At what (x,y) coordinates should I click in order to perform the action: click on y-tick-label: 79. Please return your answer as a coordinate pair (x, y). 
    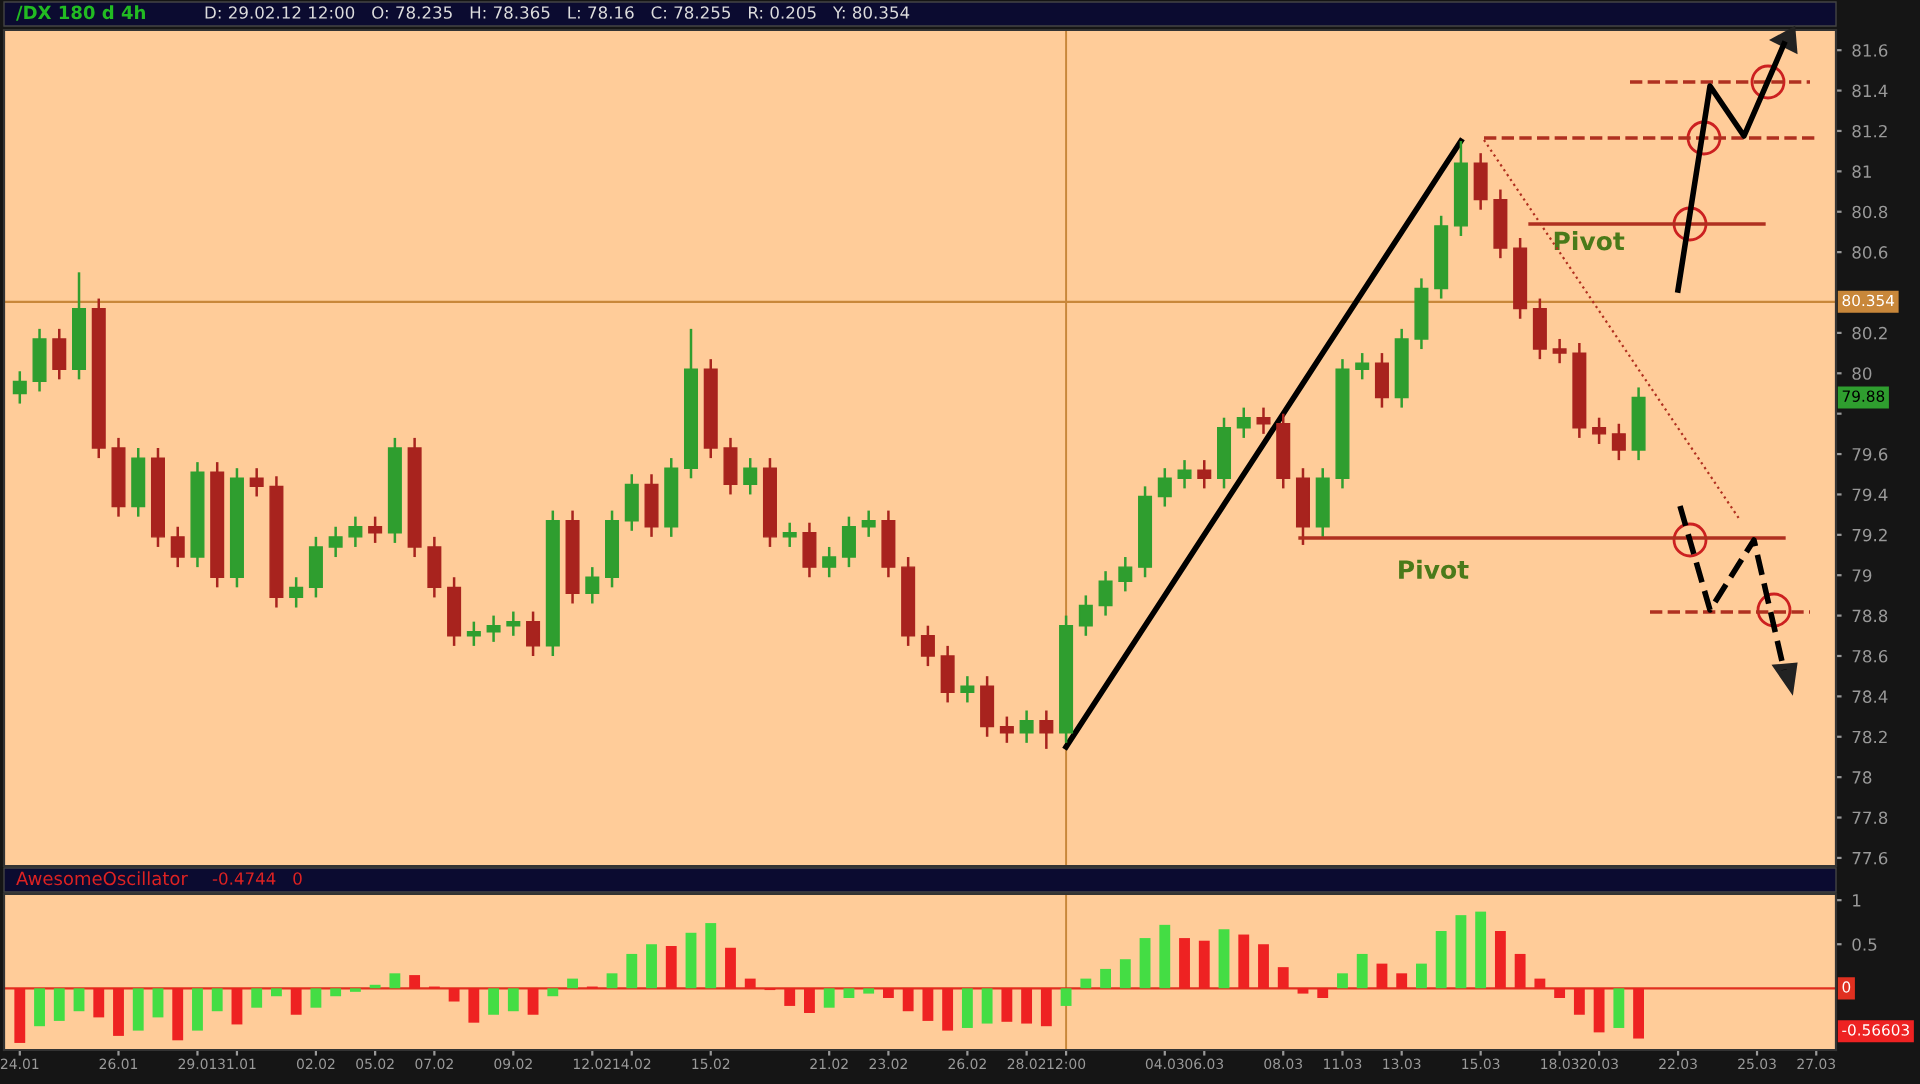
    Looking at the image, I should click on (1862, 575).